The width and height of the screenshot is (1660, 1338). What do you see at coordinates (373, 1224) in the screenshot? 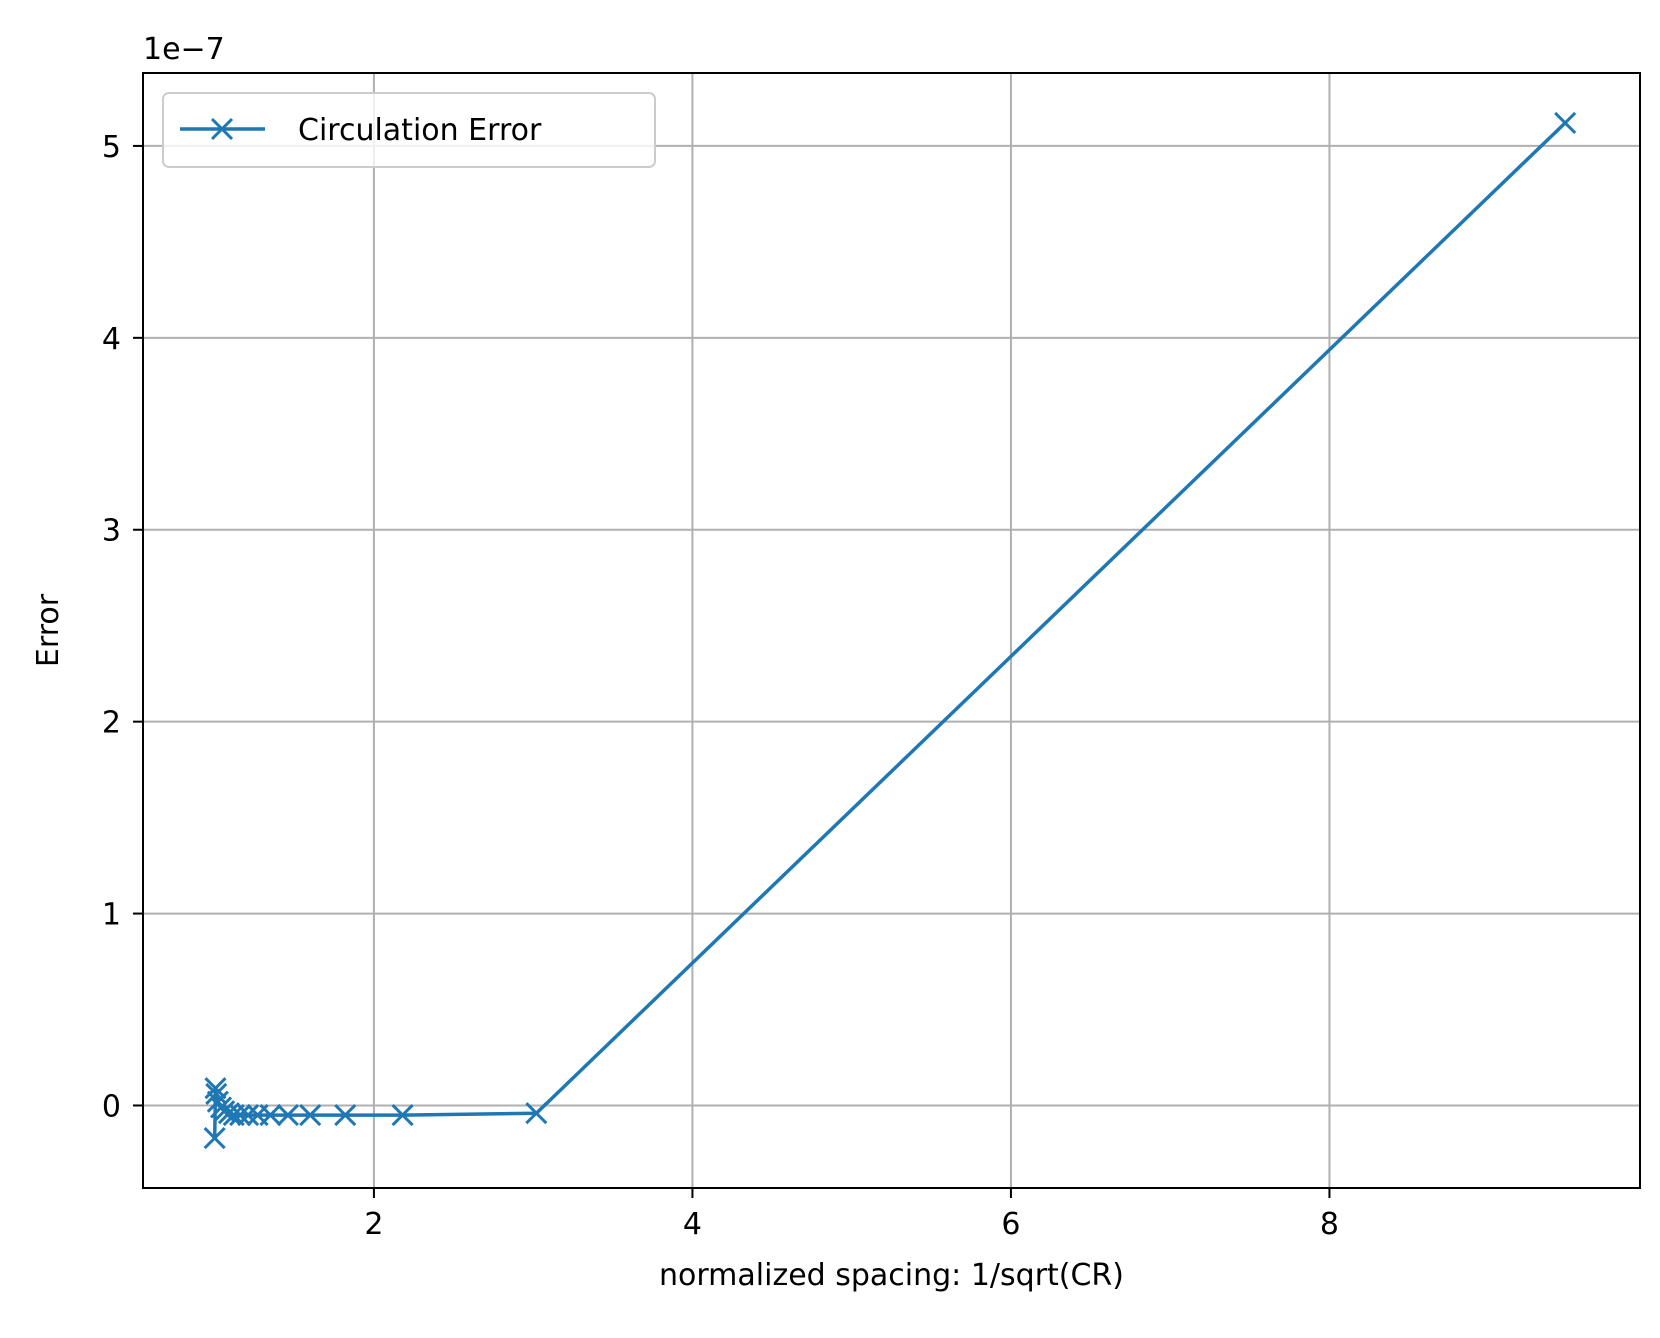
I see `x-tick-label: 2` at bounding box center [373, 1224].